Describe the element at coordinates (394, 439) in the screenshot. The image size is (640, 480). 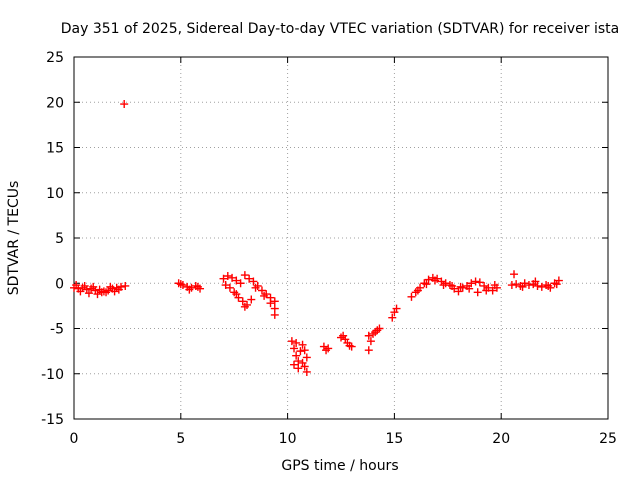
I see `x-tick-label: 15` at that location.